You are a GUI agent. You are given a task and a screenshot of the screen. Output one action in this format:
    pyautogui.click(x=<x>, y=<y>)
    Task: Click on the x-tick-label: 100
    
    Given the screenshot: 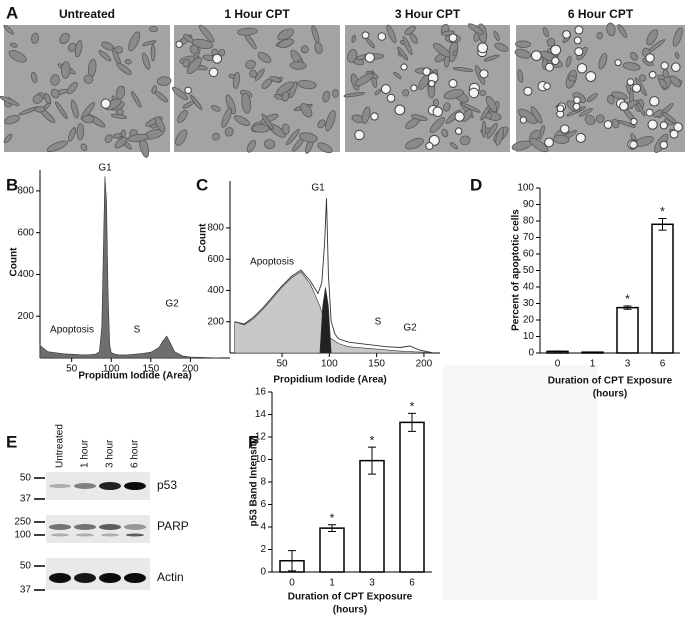 What is the action you would take?
    pyautogui.click(x=329, y=364)
    